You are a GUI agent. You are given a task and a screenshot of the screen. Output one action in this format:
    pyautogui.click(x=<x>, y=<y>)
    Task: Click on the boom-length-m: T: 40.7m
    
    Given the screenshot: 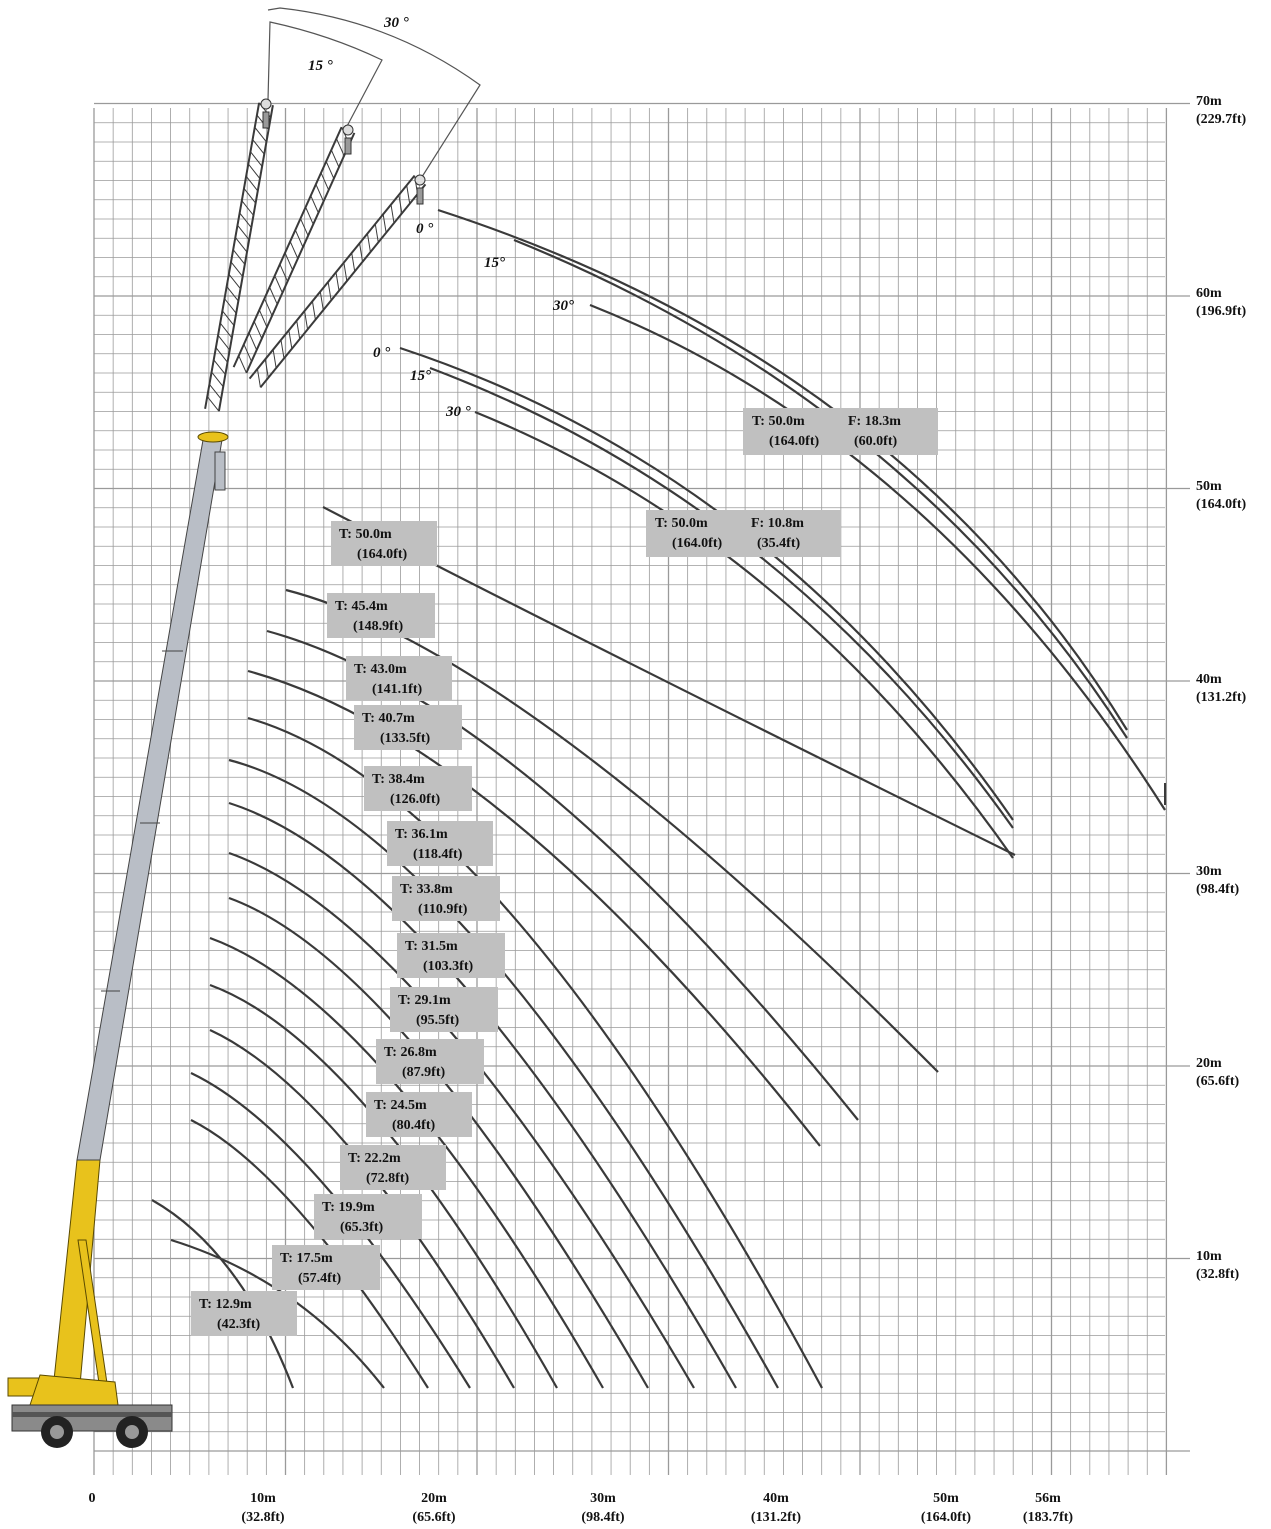 What is the action you would take?
    pyautogui.click(x=388, y=718)
    